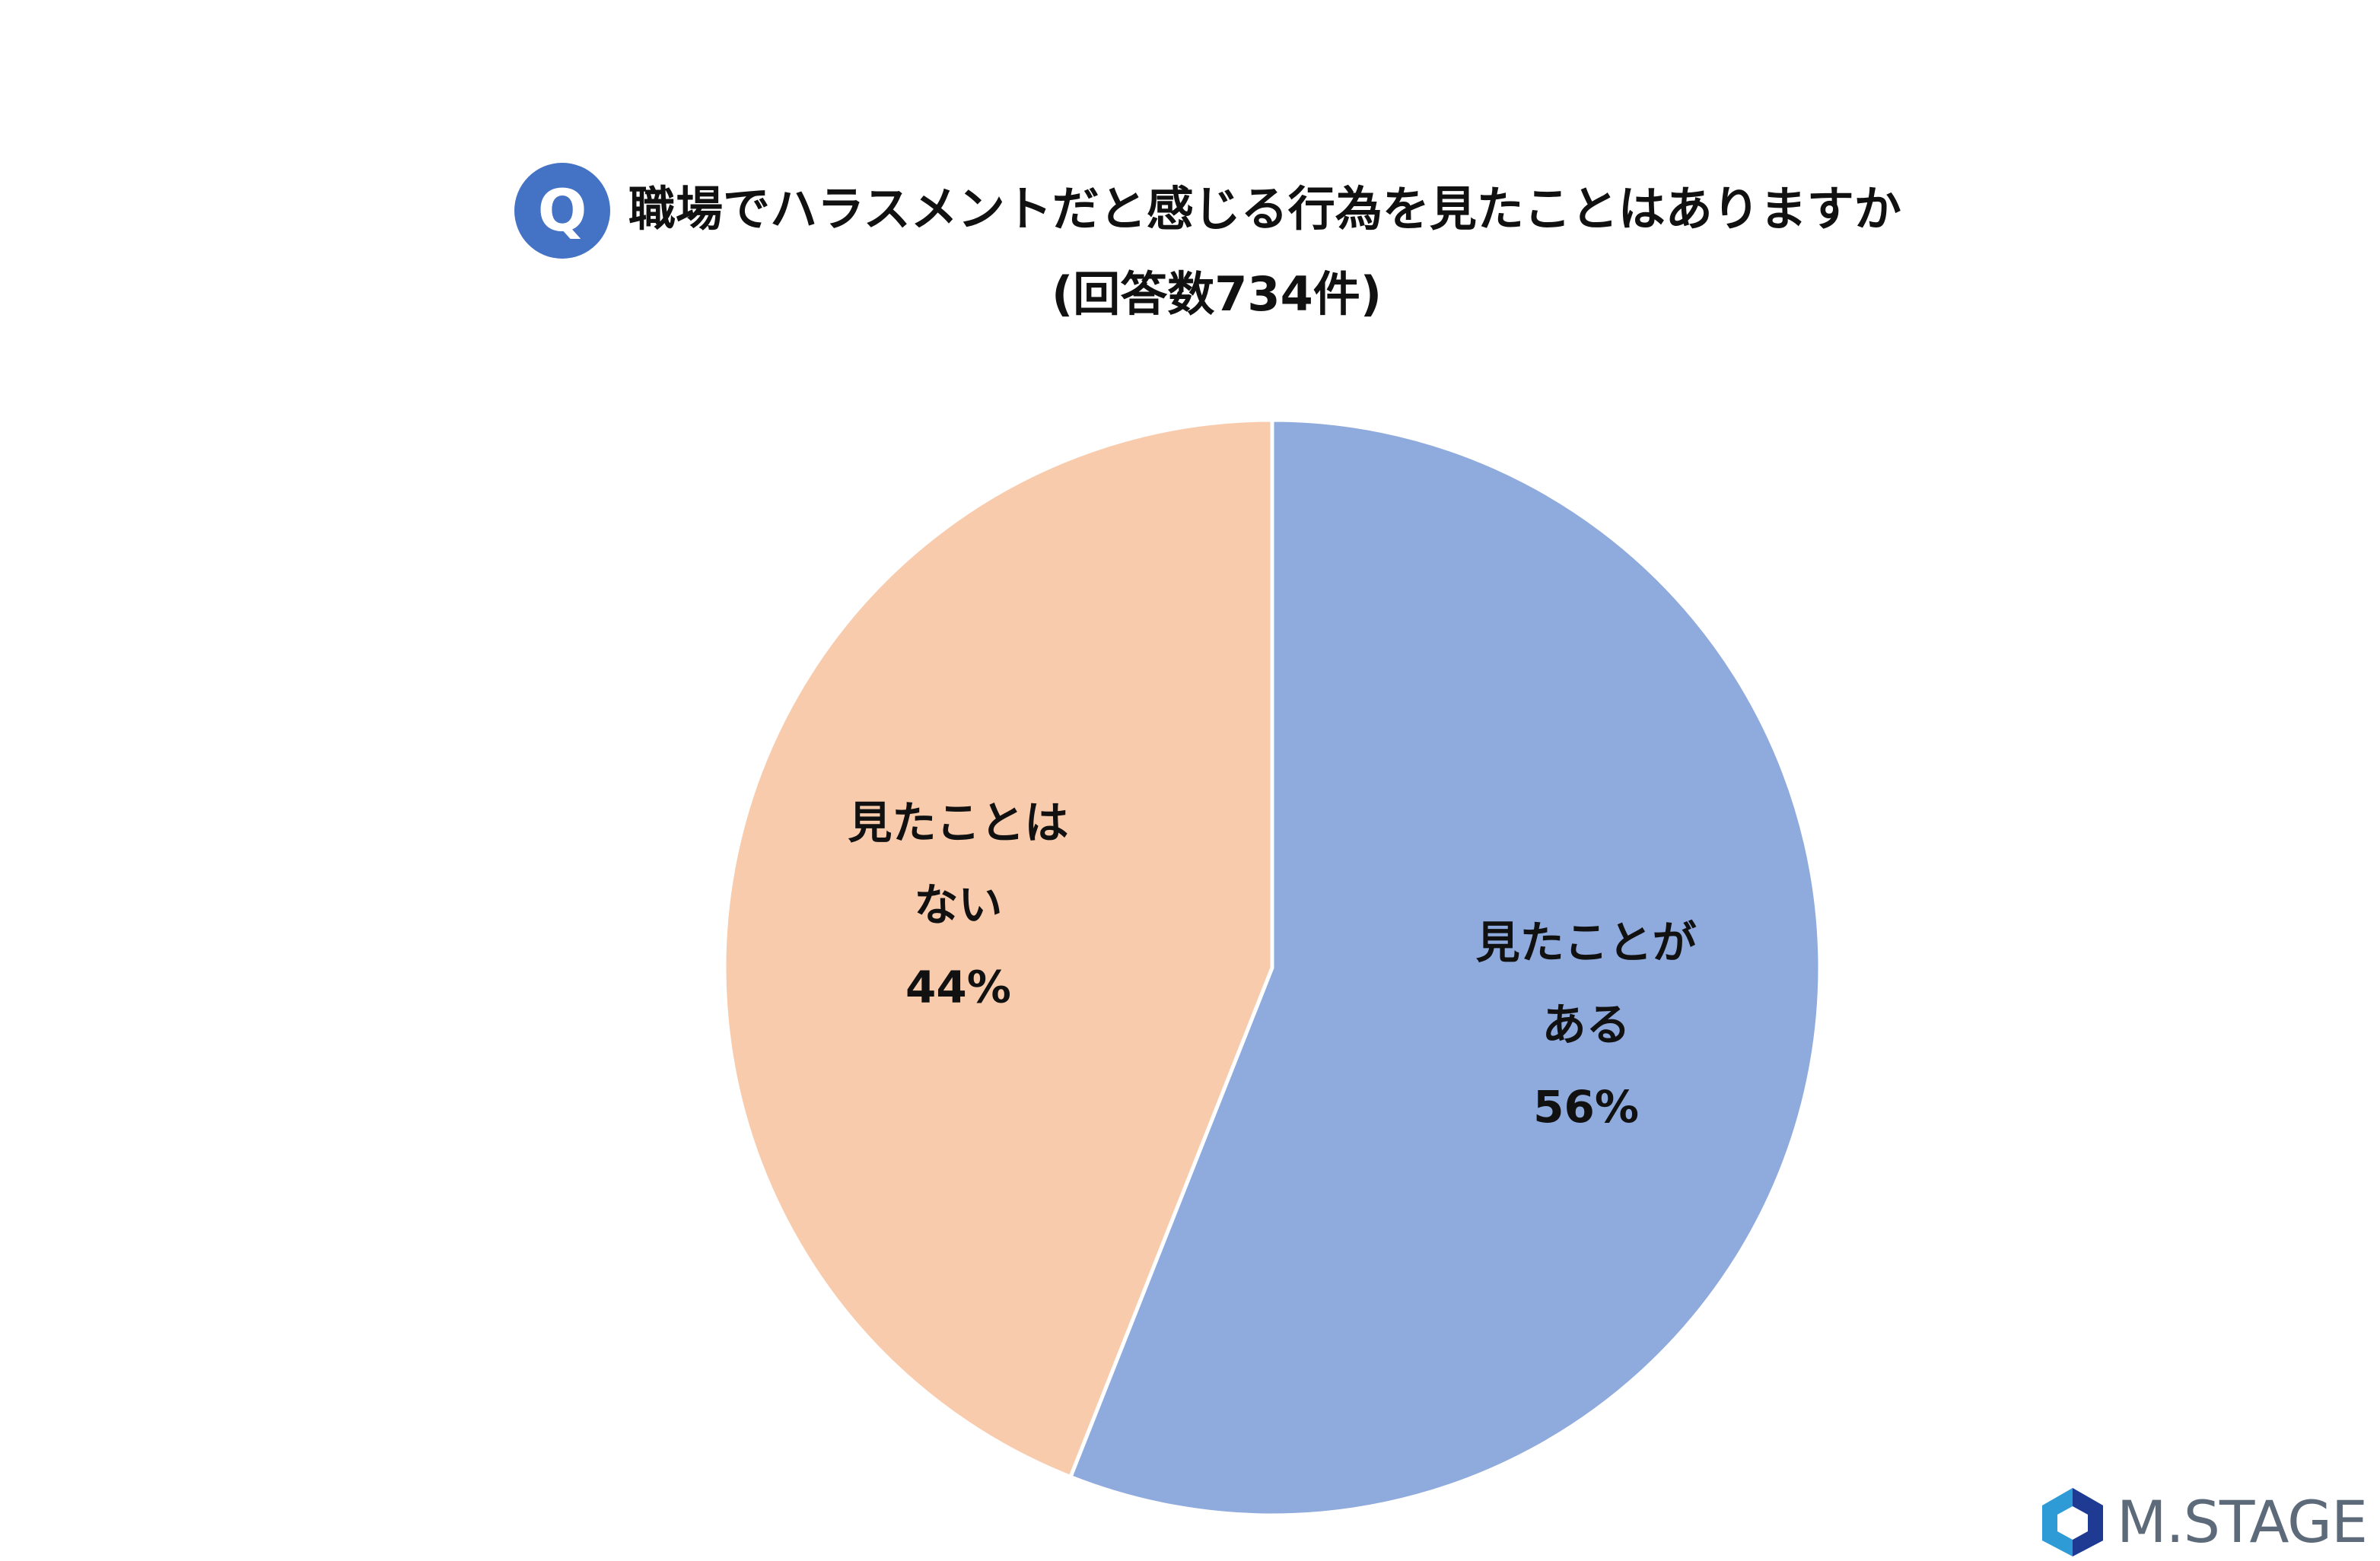 The image size is (2380, 1561). I want to click on slice-category-label-1: ある, so click(1587, 1025).